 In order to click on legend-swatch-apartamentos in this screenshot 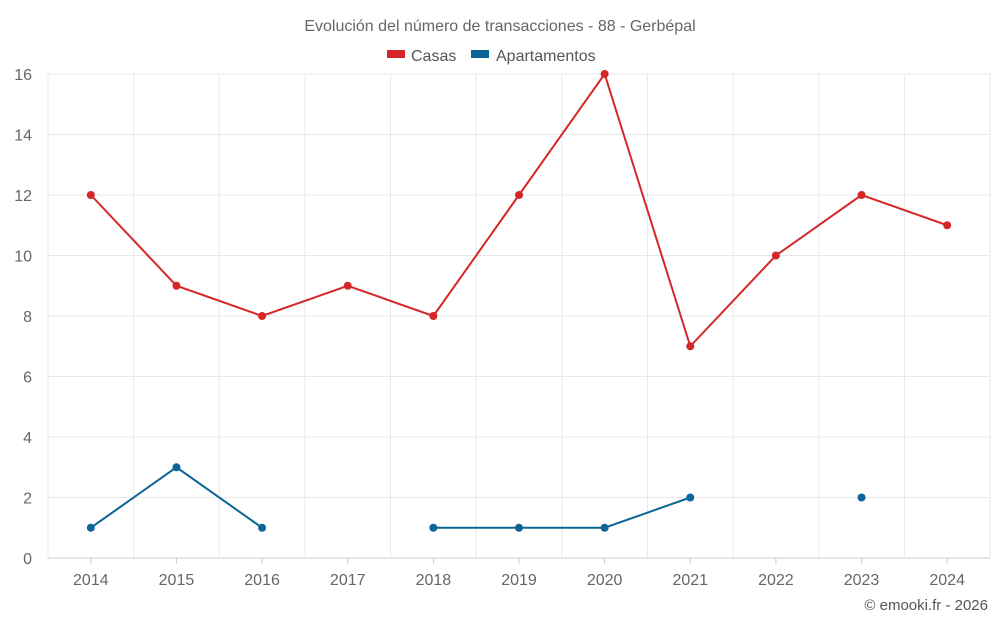, I will do `click(480, 54)`.